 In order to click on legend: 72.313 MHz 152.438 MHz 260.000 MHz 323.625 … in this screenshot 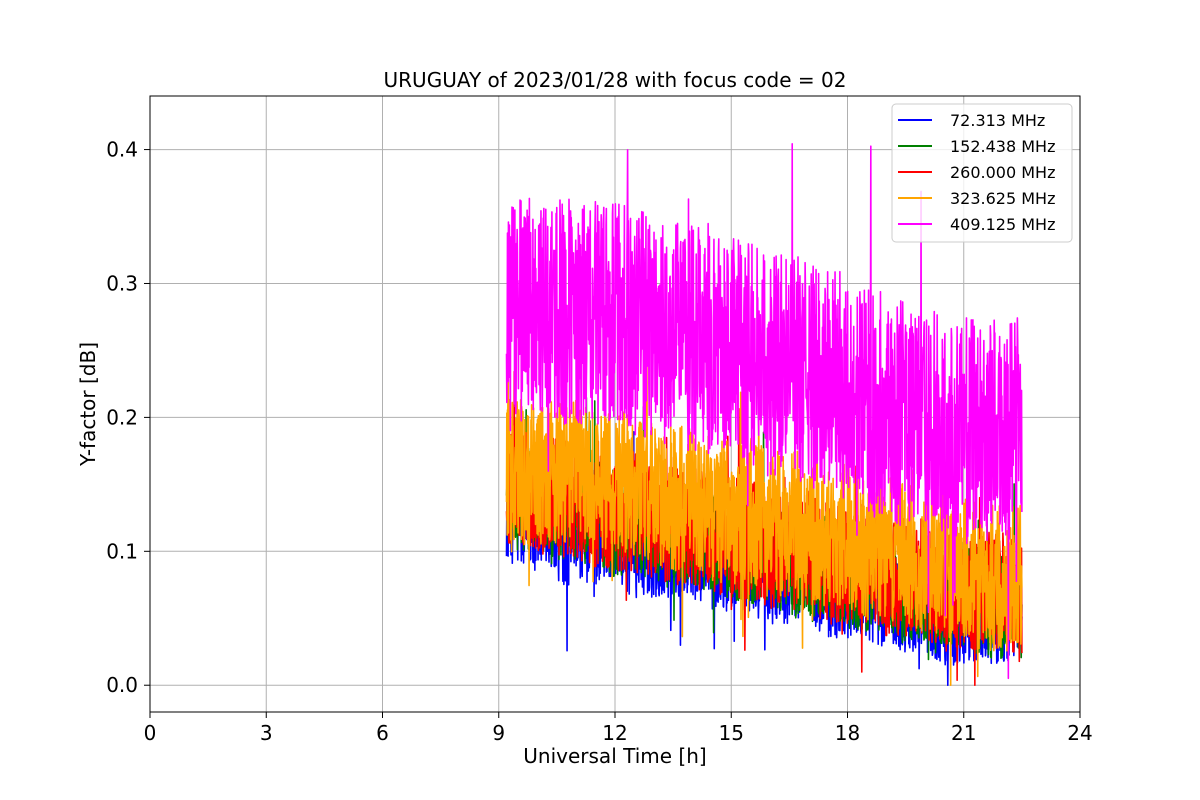, I will do `click(982, 173)`.